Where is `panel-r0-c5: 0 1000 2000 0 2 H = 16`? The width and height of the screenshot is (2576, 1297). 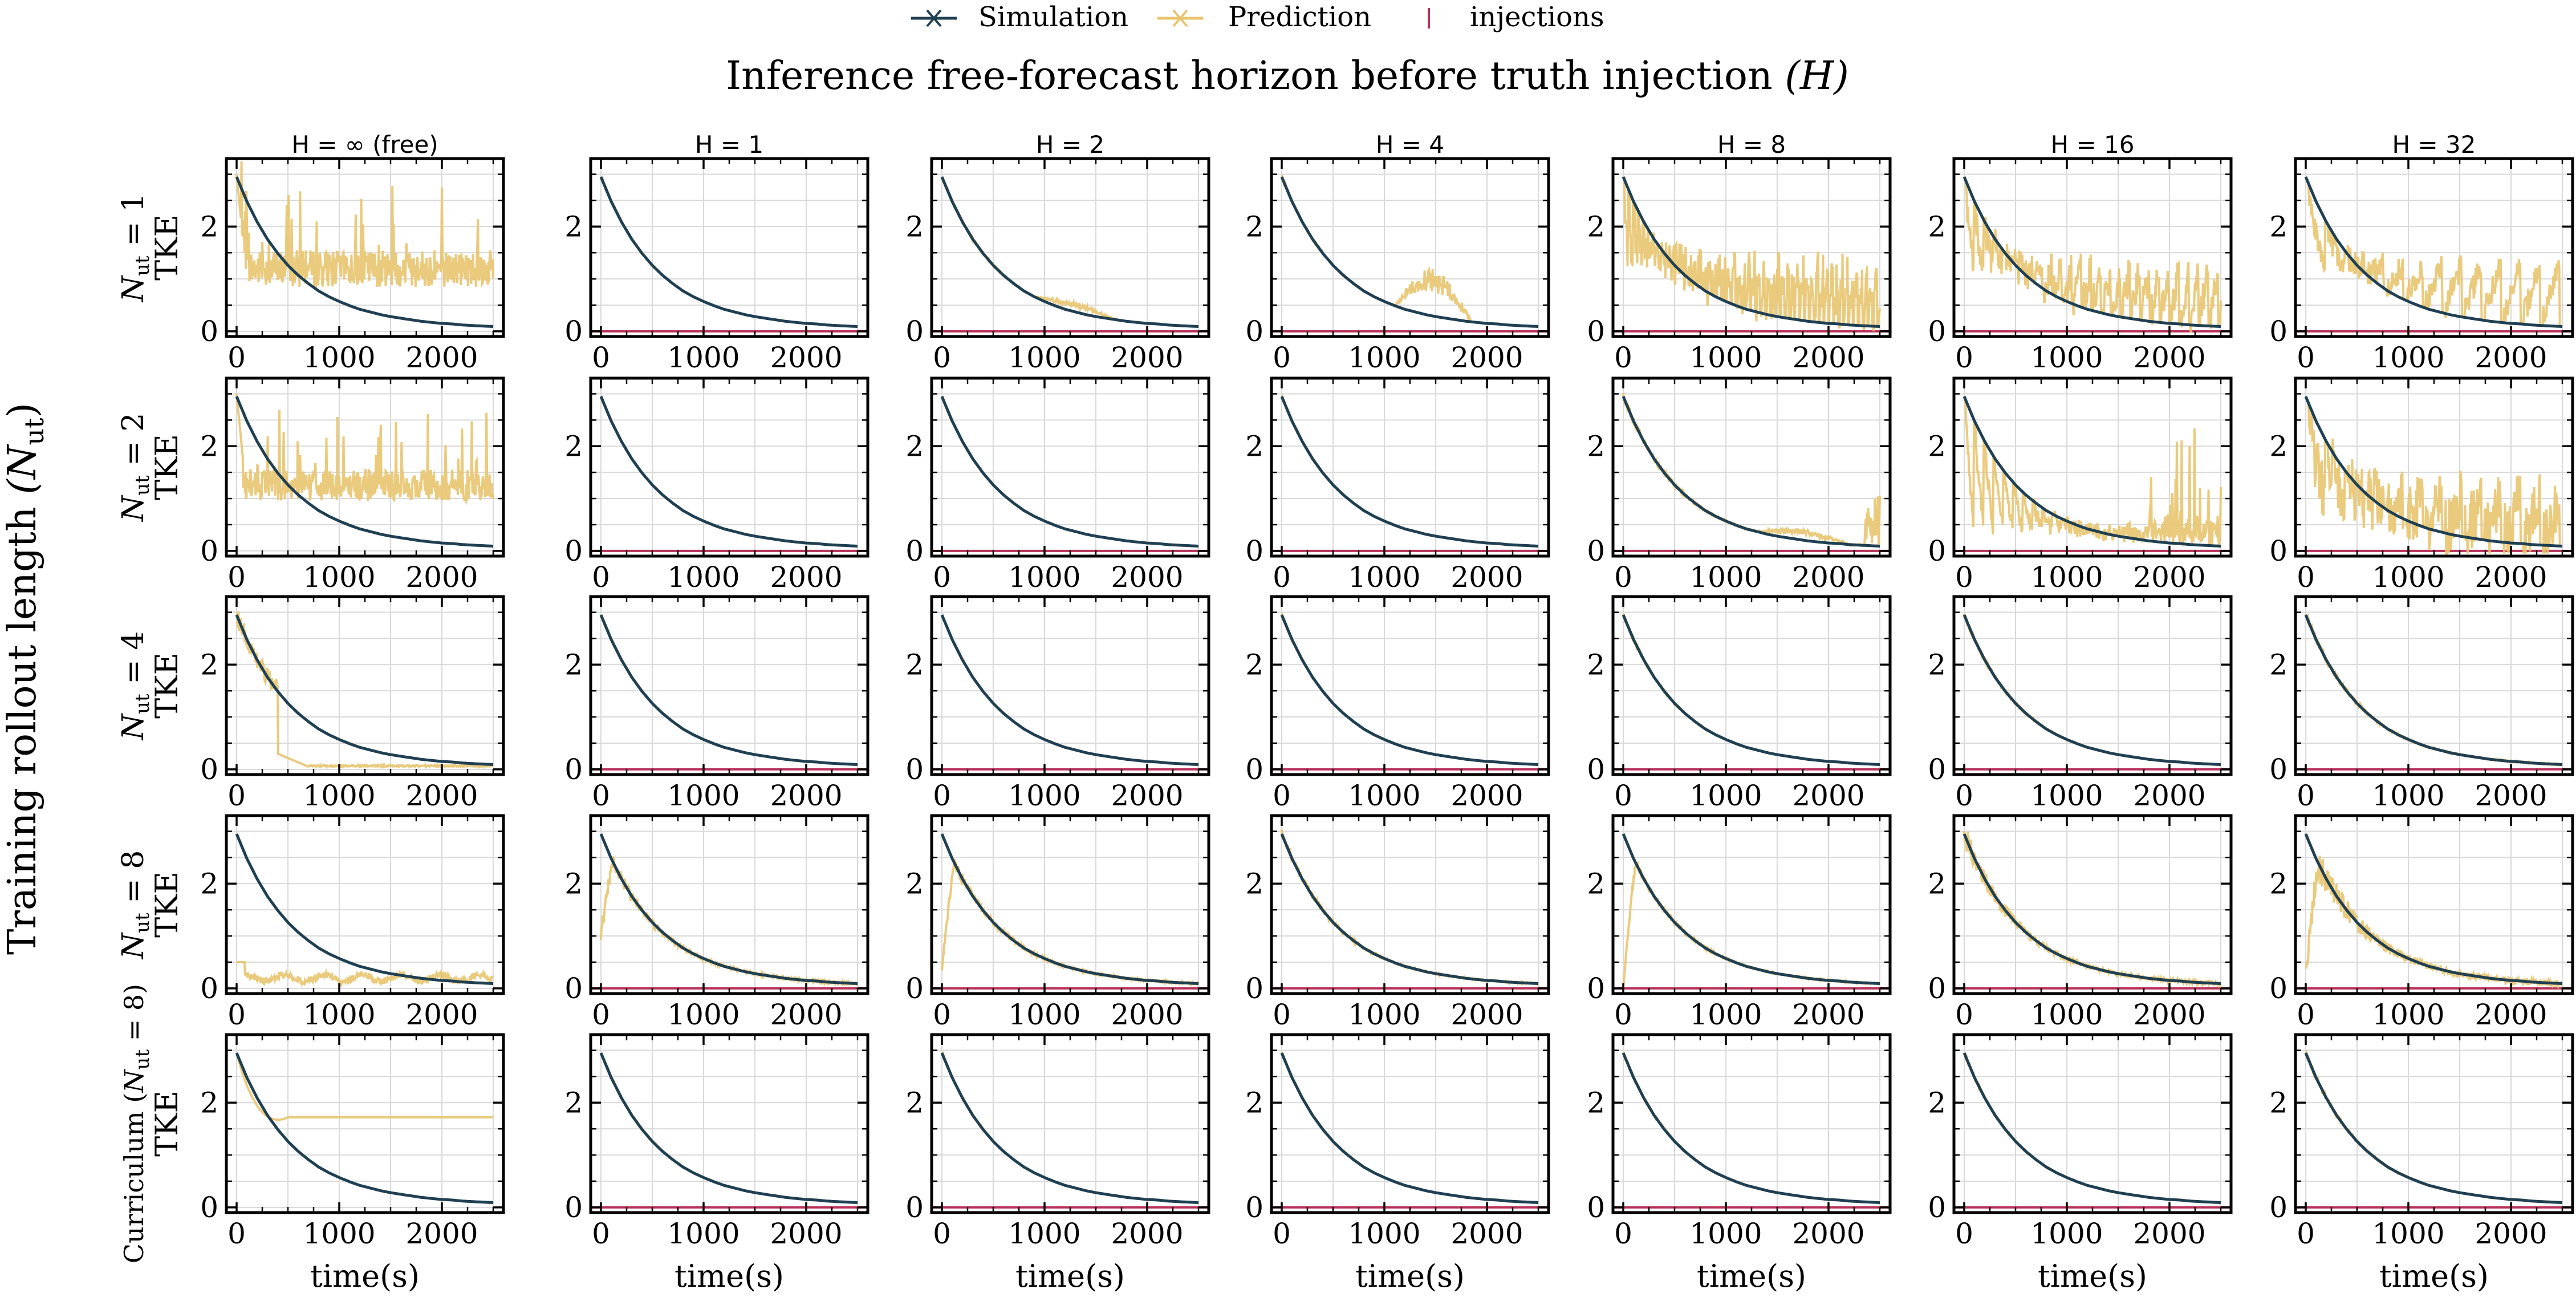 panel-r0-c5: 0 1000 2000 0 2 H = 16 is located at coordinates (2080, 252).